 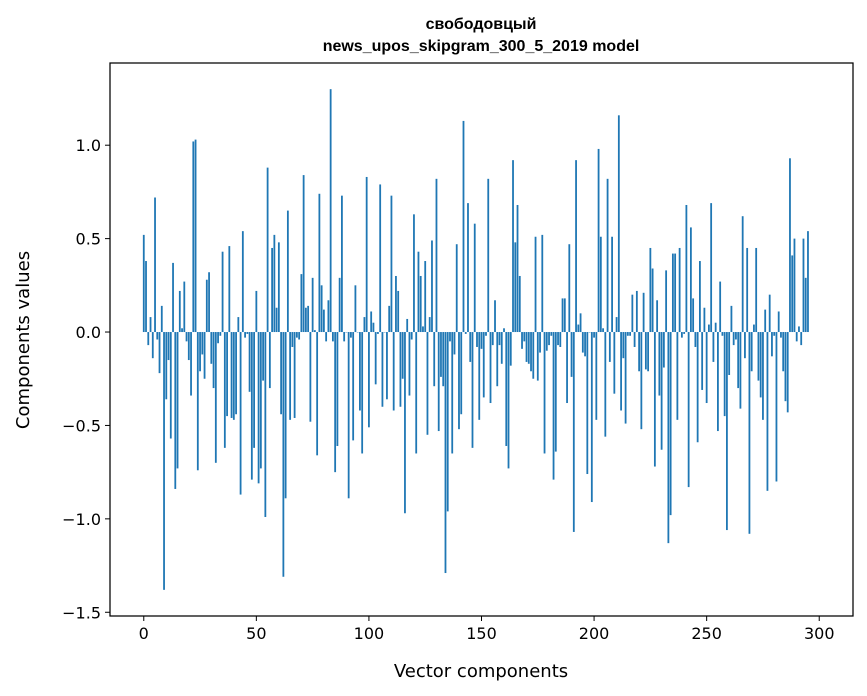 What do you see at coordinates (481, 671) in the screenshot?
I see `x-axis-label: Vector components` at bounding box center [481, 671].